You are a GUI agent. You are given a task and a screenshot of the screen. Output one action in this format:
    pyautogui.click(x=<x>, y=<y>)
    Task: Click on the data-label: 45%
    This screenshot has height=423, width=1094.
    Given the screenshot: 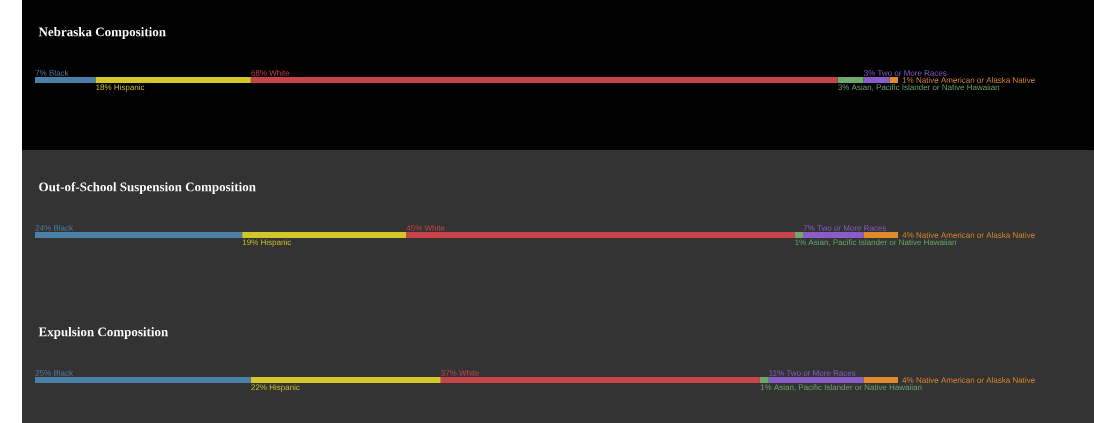 What is the action you would take?
    pyautogui.click(x=414, y=228)
    